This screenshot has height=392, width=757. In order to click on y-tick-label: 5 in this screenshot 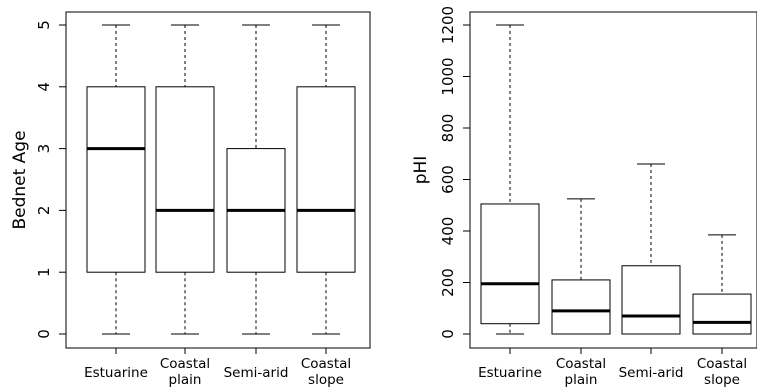, I will do `click(44, 25)`.